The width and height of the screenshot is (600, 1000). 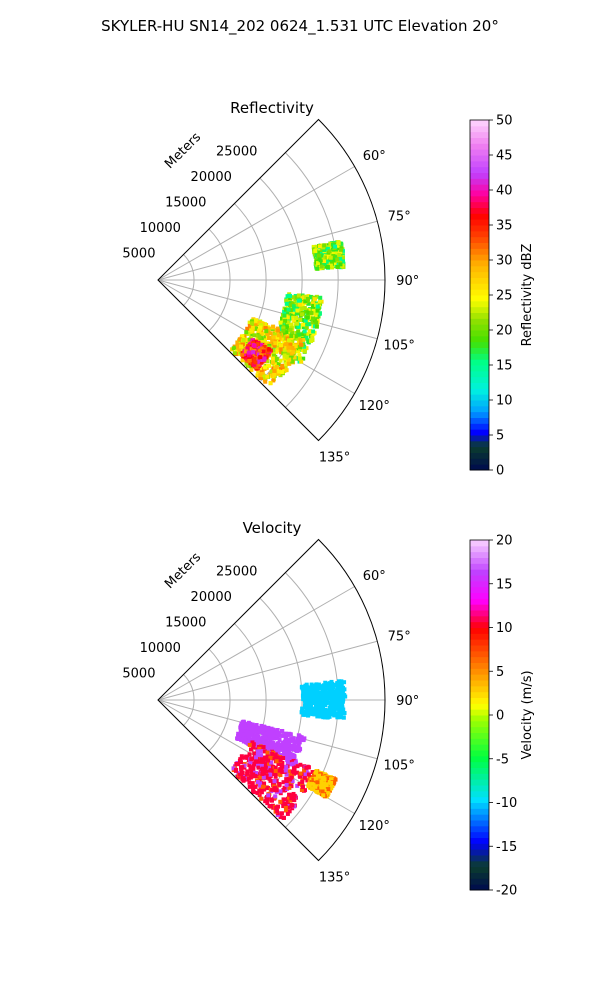 What do you see at coordinates (185, 623) in the screenshot?
I see `range-tick-label: 15000` at bounding box center [185, 623].